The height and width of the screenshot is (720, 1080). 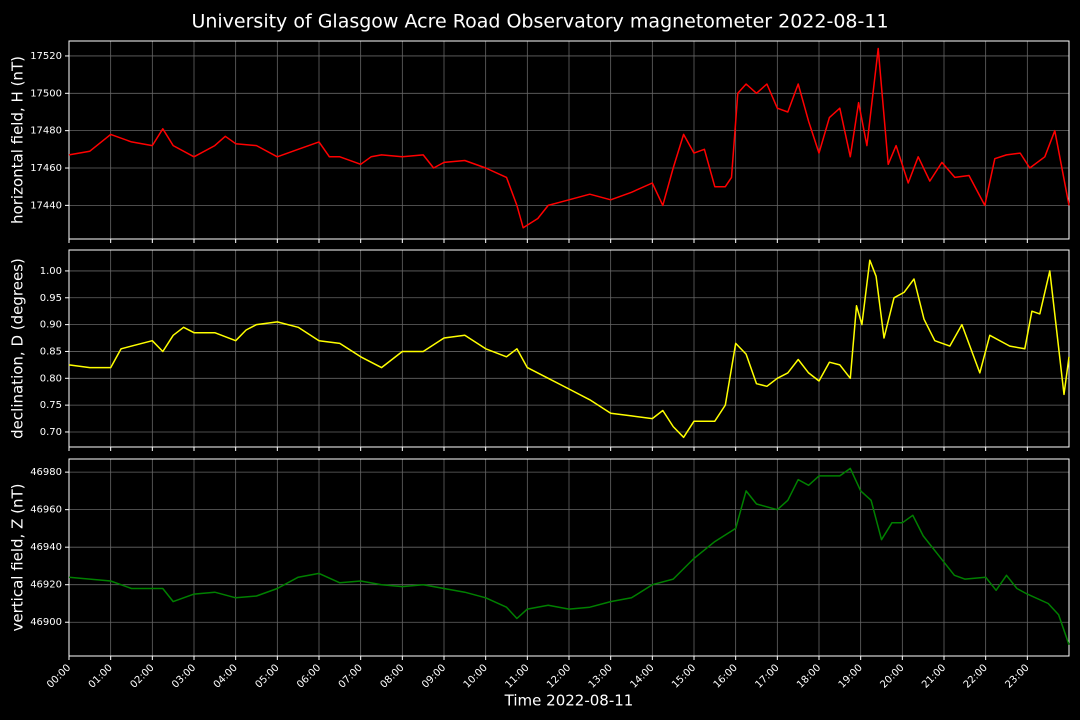 What do you see at coordinates (51, 351) in the screenshot?
I see `y-tick-label: 0.85` at bounding box center [51, 351].